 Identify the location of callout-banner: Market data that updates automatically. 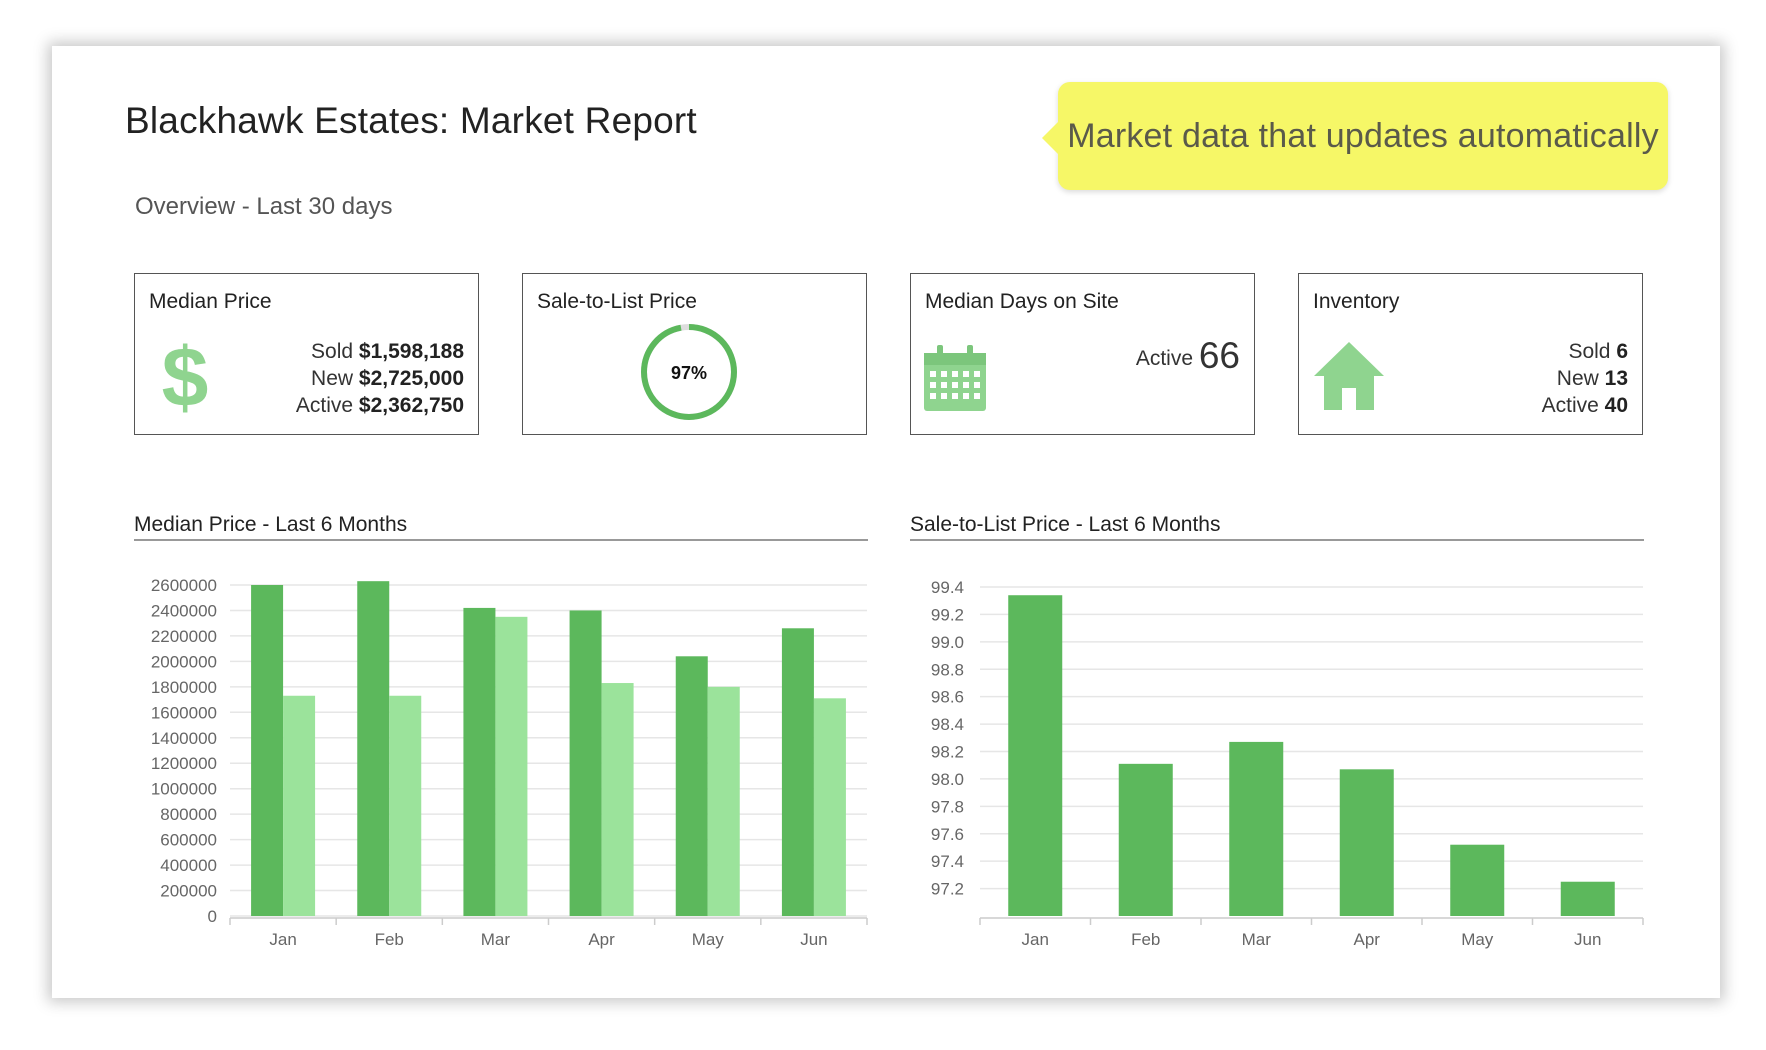
(1355, 136).